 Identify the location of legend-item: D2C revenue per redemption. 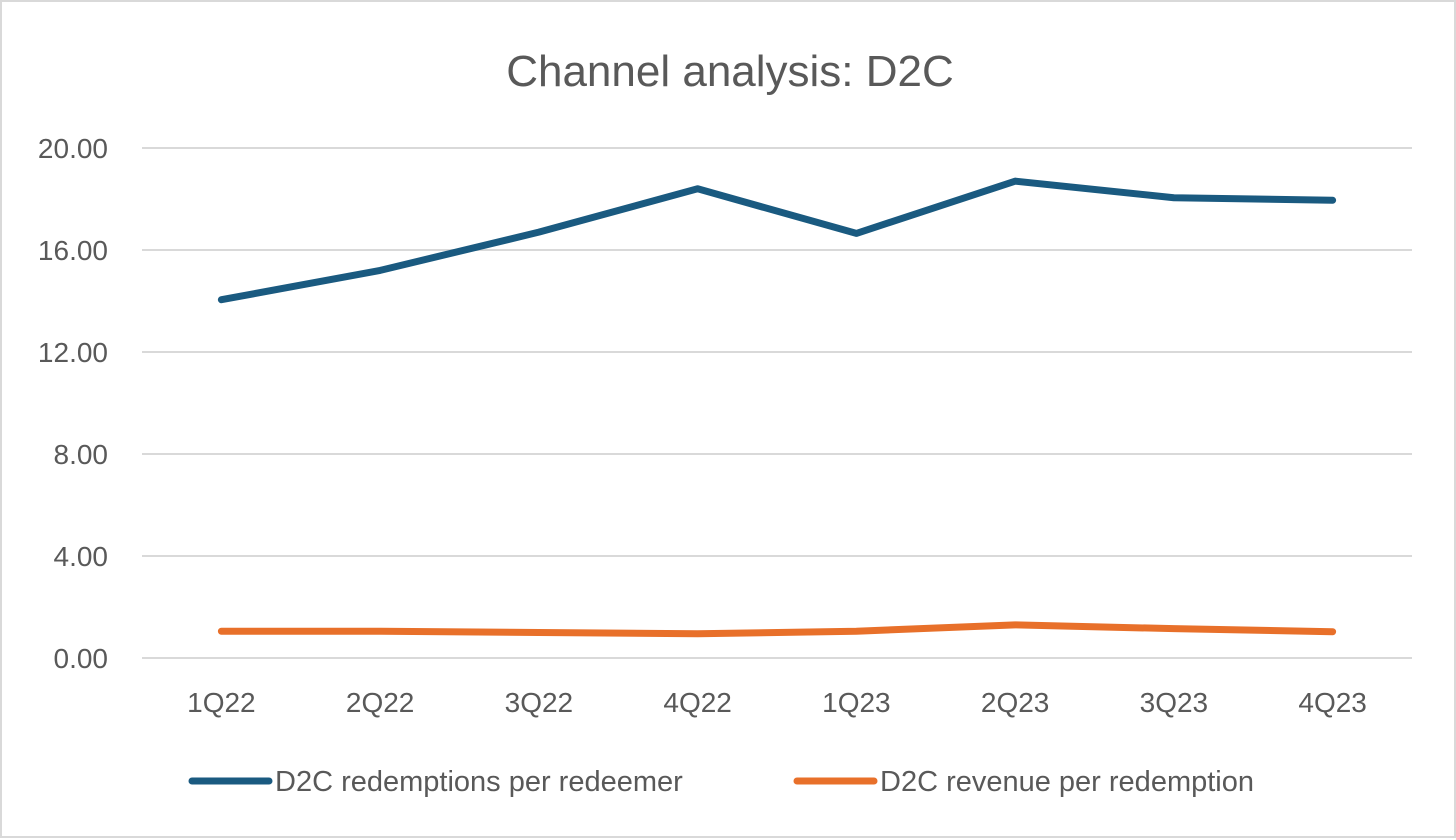
(1025, 782).